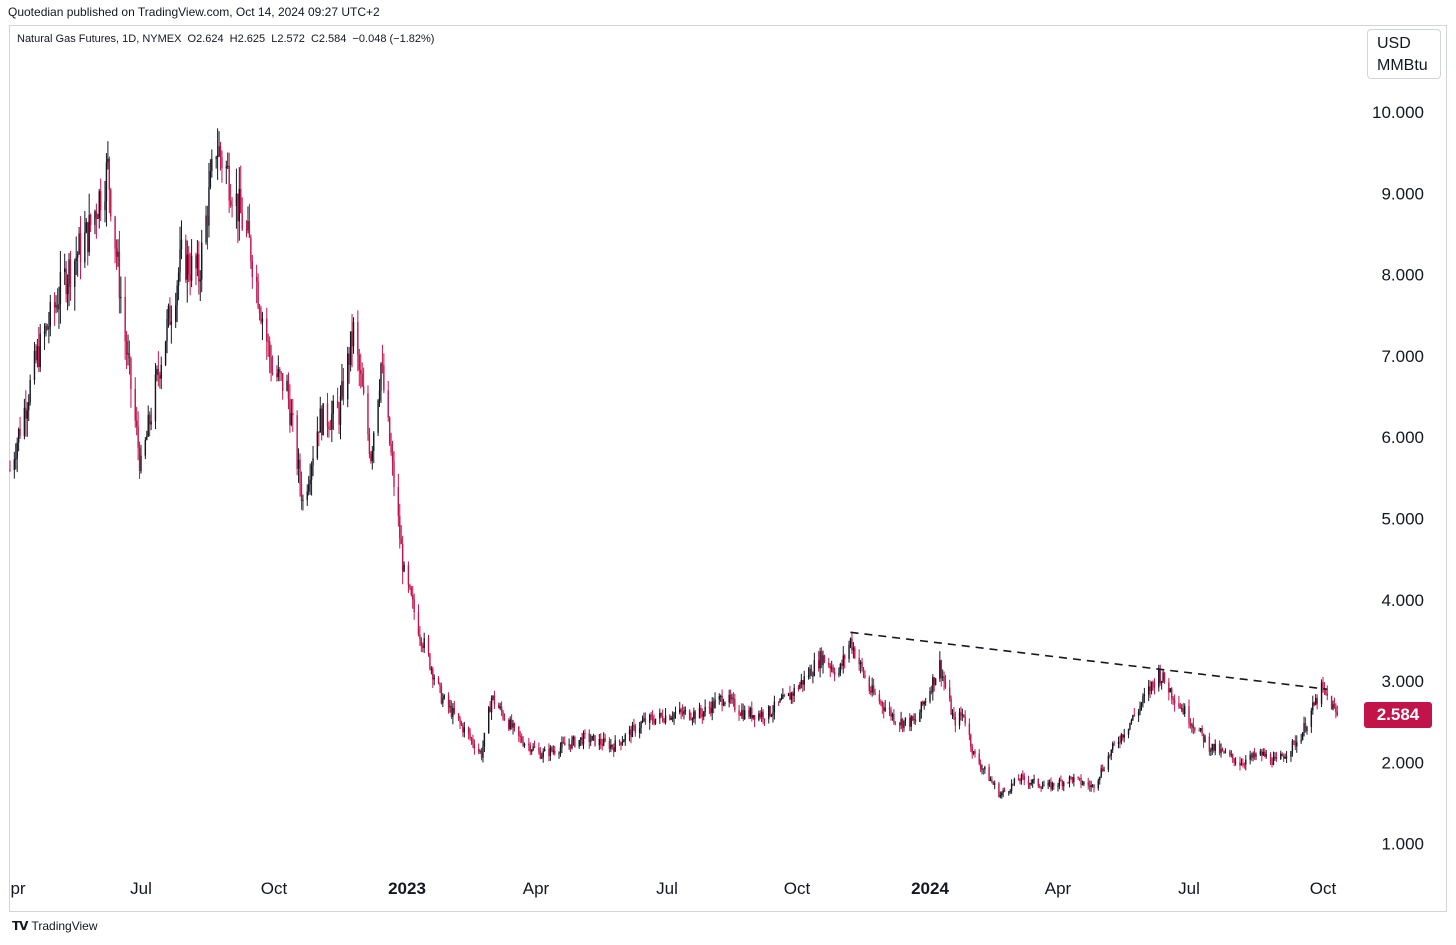 The height and width of the screenshot is (945, 1456). What do you see at coordinates (393, 39) in the screenshot?
I see `legend-change: −0.048 (−1.82%)` at bounding box center [393, 39].